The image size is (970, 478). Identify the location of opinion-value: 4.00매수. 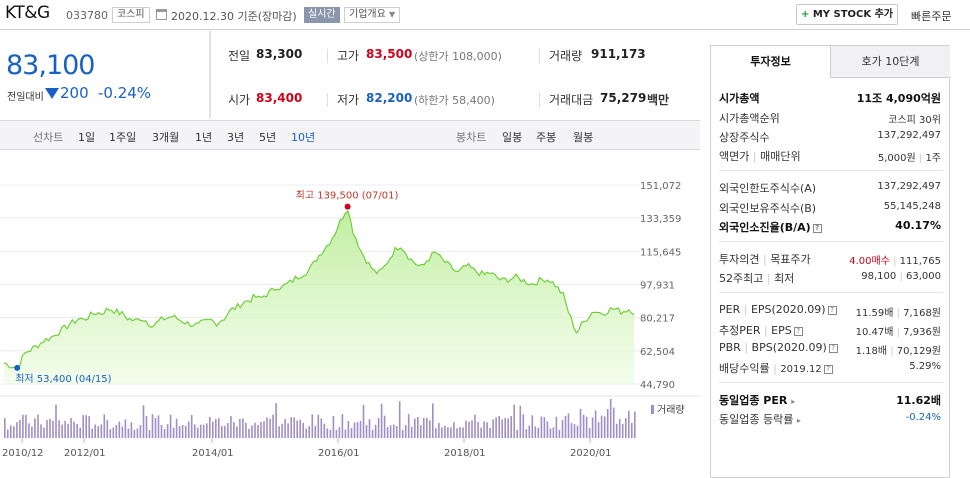
(869, 261).